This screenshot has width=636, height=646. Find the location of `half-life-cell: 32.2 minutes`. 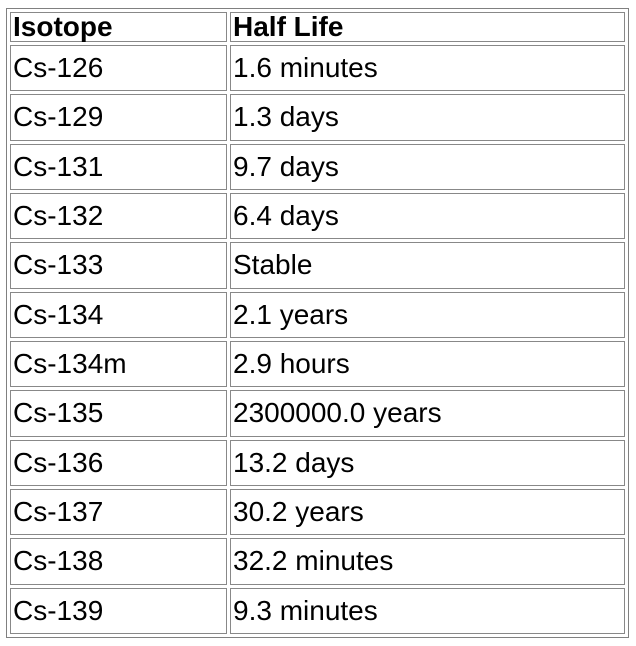

half-life-cell: 32.2 minutes is located at coordinates (427, 561).